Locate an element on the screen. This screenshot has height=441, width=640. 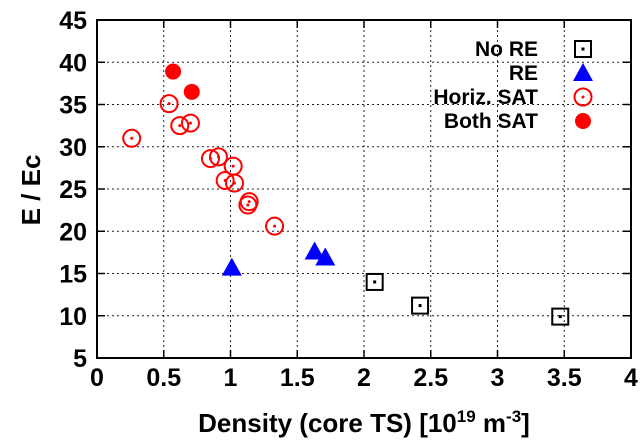
x-tick-label: 1 is located at coordinates (231, 378).